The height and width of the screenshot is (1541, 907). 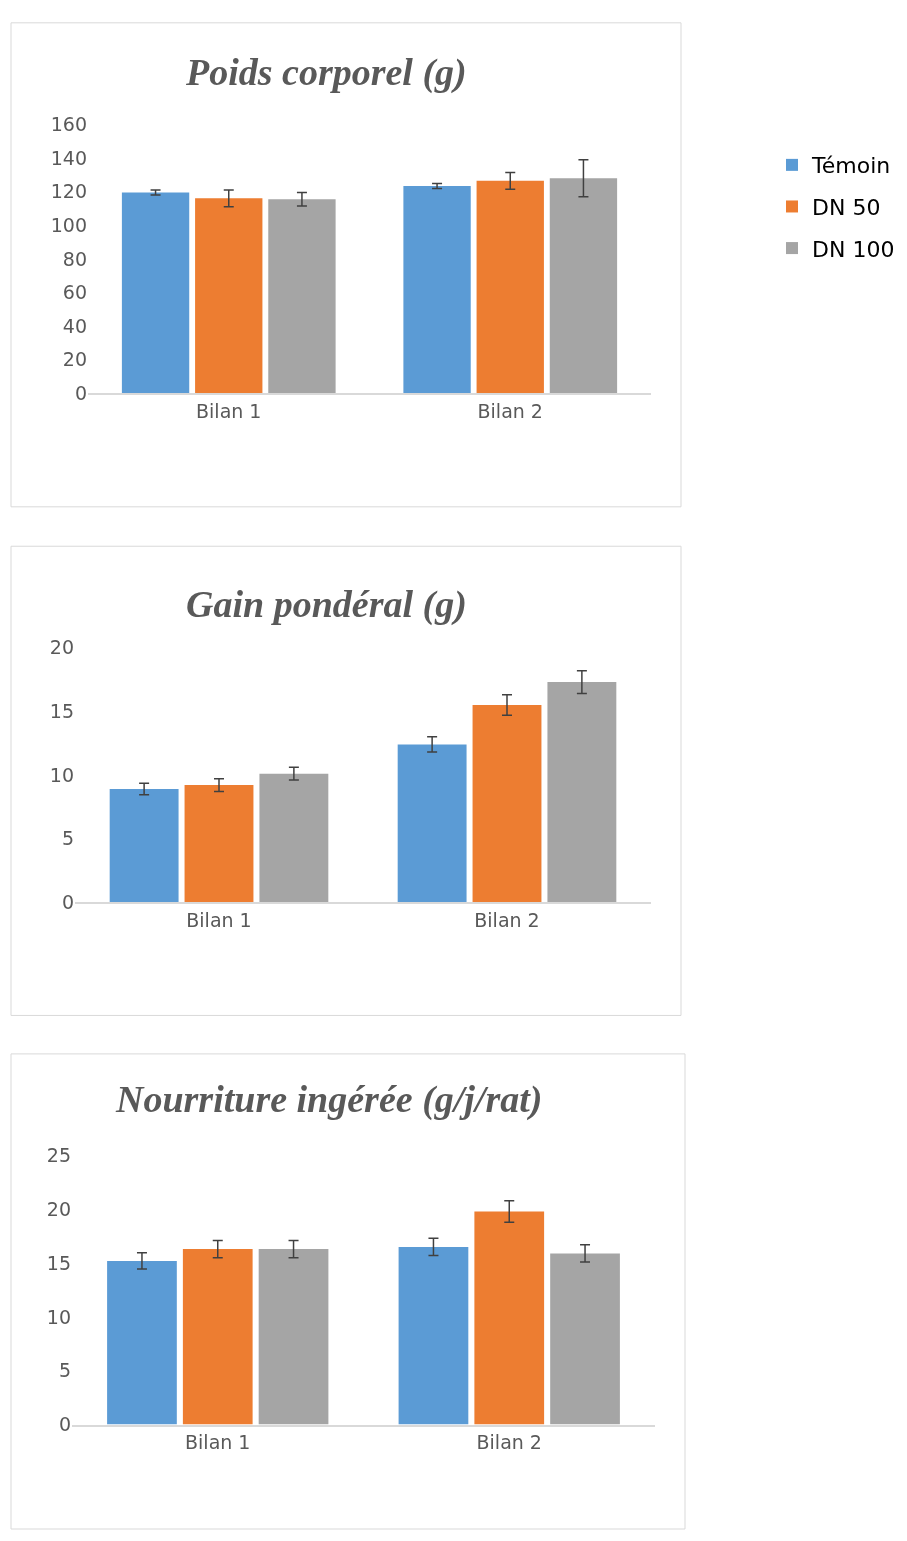 I want to click on chart-title: Nourriture ingérée (g/j/rat), so click(x=329, y=1099).